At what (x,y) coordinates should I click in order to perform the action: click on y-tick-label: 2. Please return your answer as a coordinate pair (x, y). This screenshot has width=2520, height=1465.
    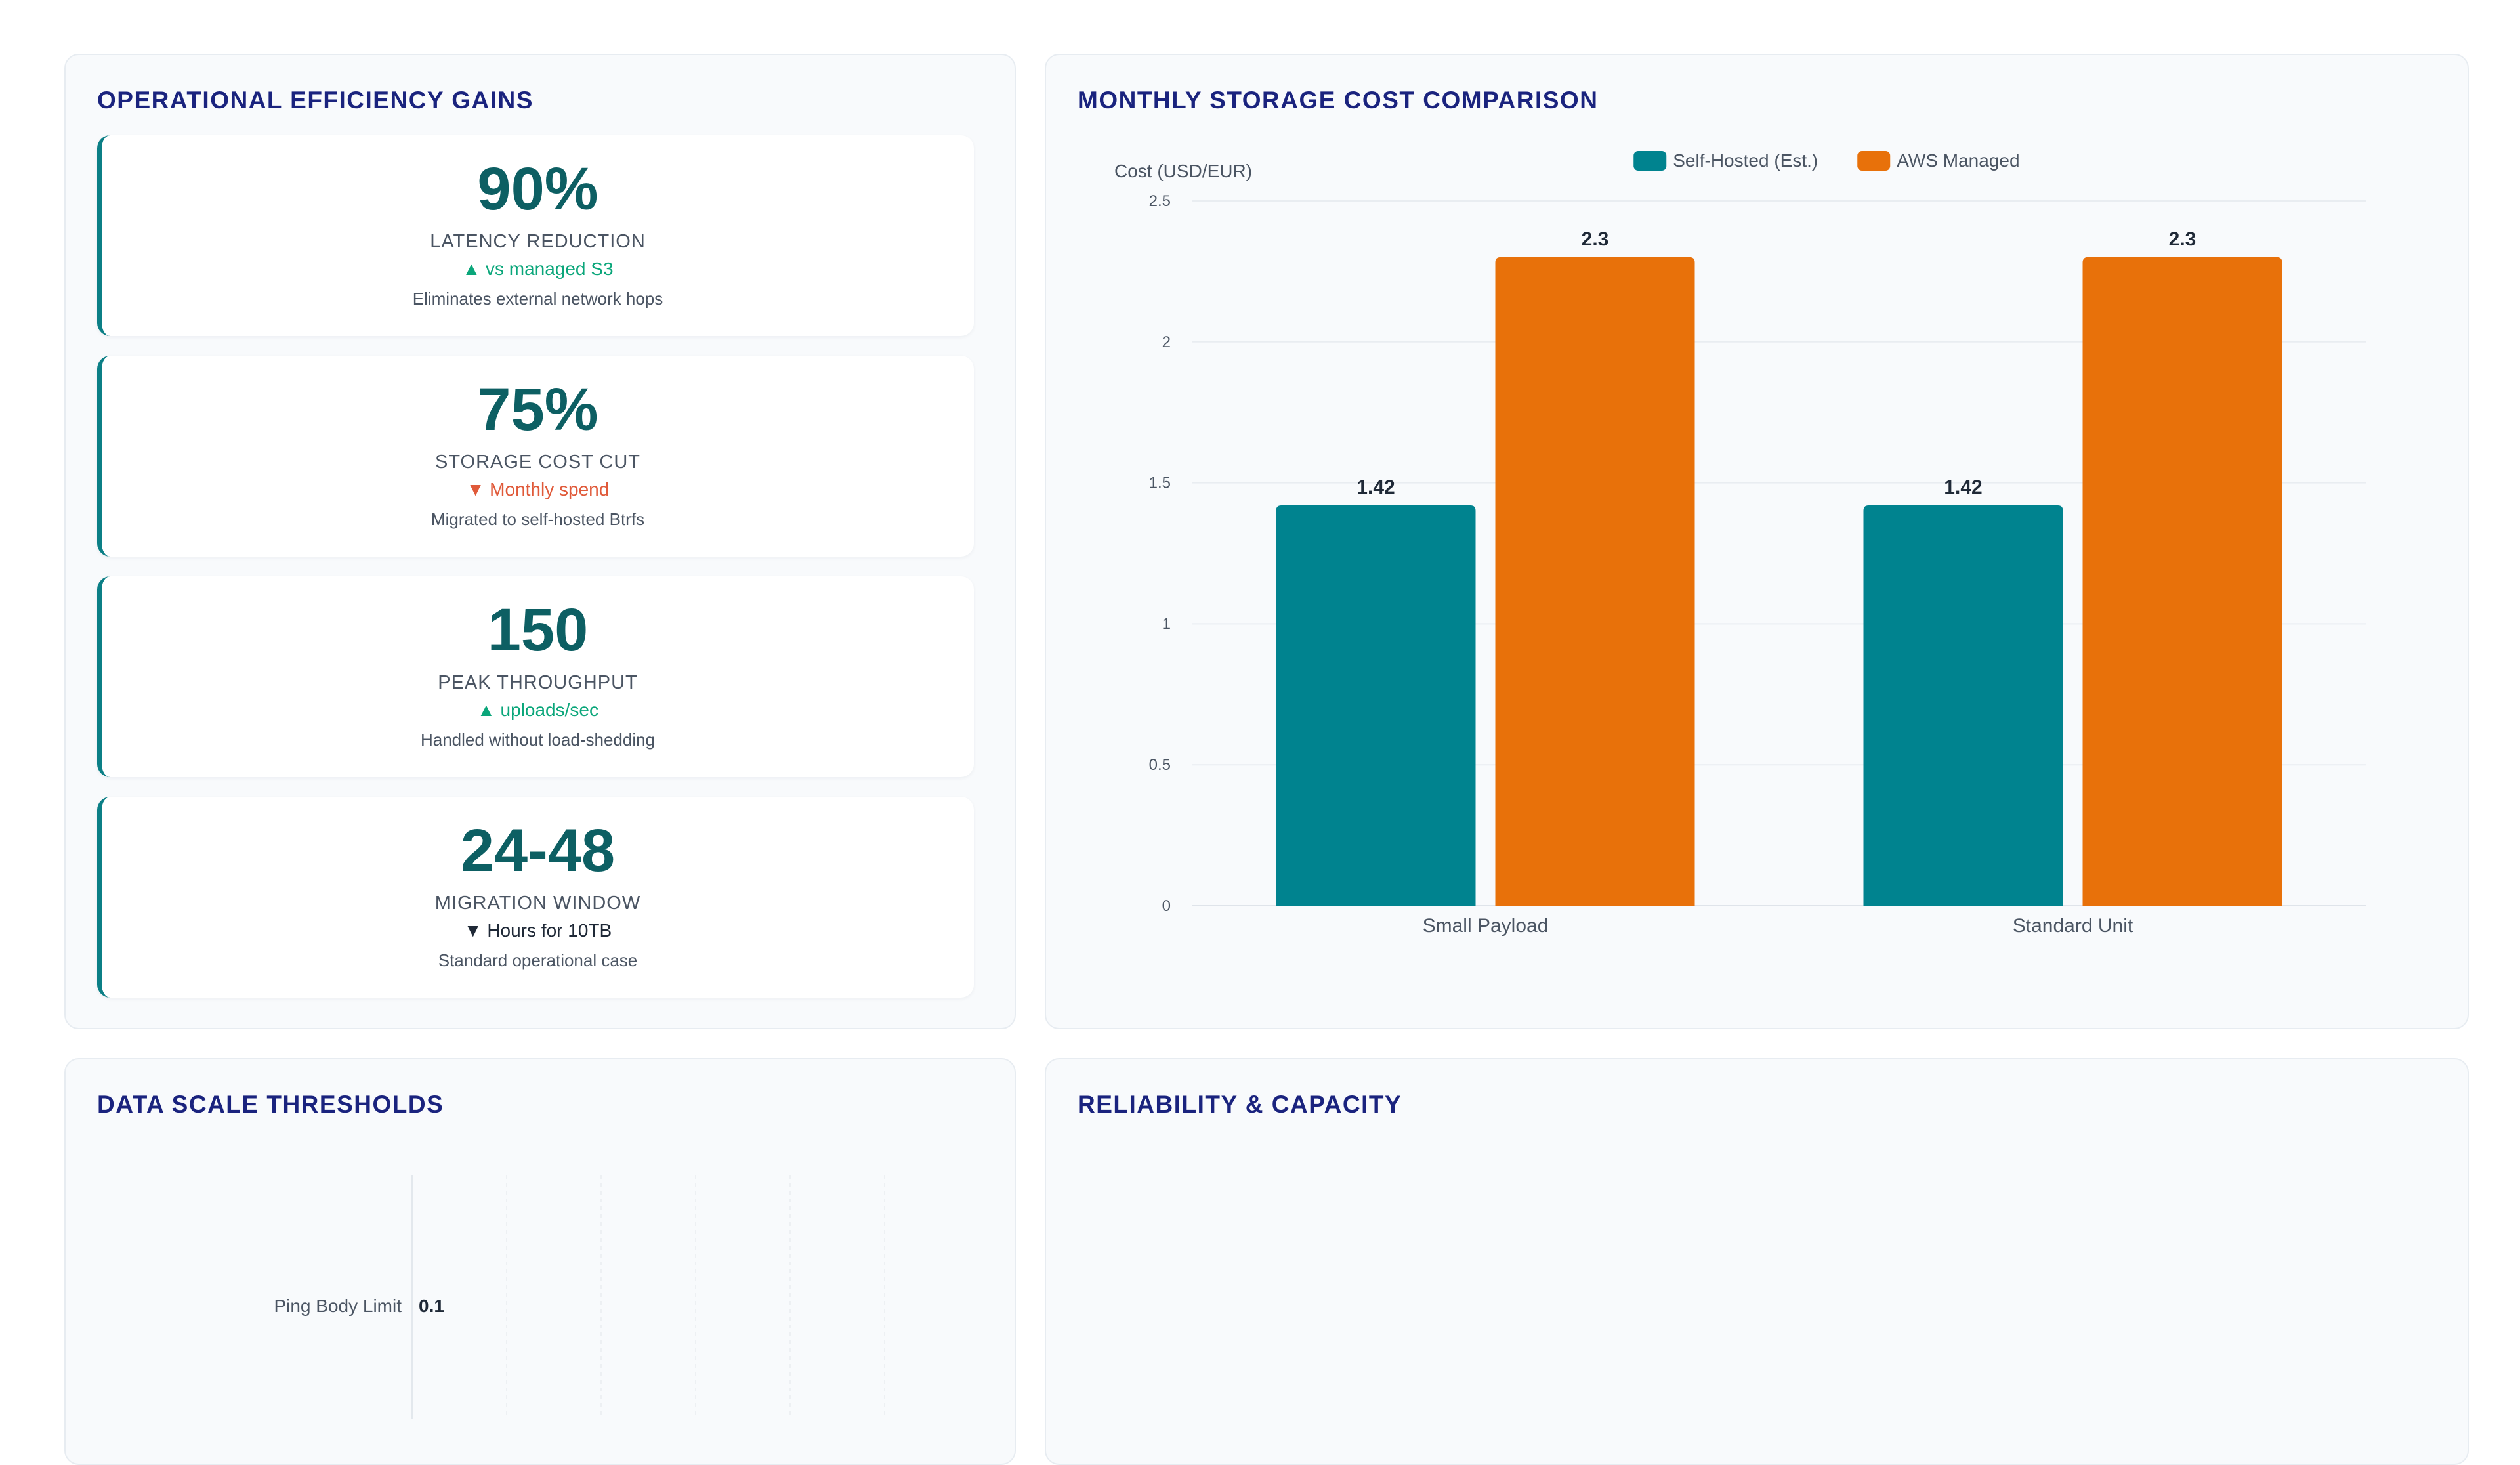
    Looking at the image, I should click on (1166, 342).